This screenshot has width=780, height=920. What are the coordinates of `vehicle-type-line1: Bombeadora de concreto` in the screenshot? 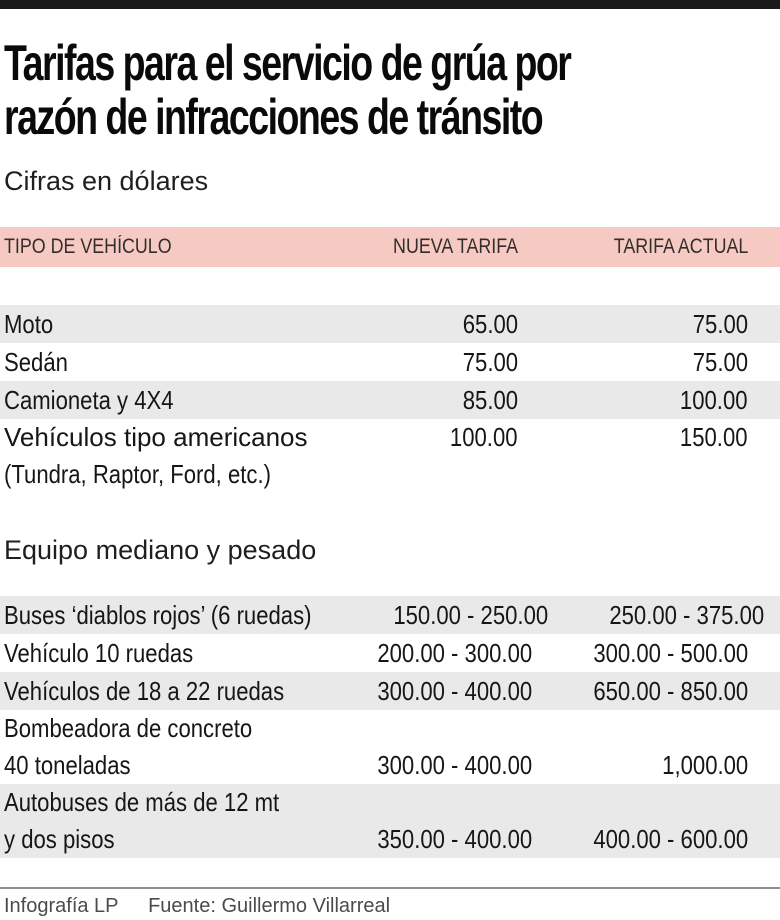 It's located at (128, 728).